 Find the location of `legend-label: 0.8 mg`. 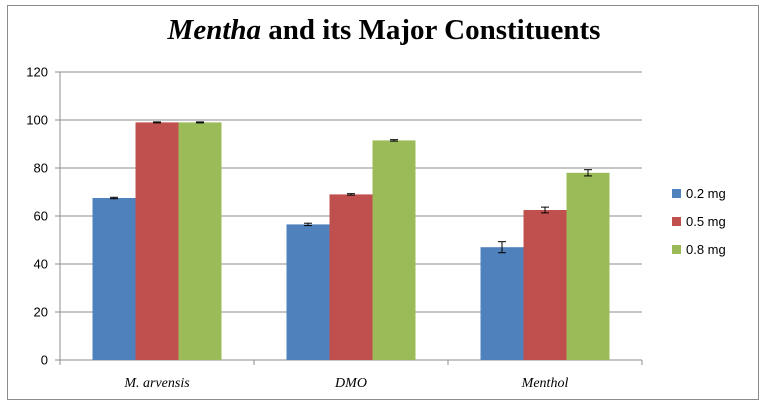

legend-label: 0.8 mg is located at coordinates (706, 249).